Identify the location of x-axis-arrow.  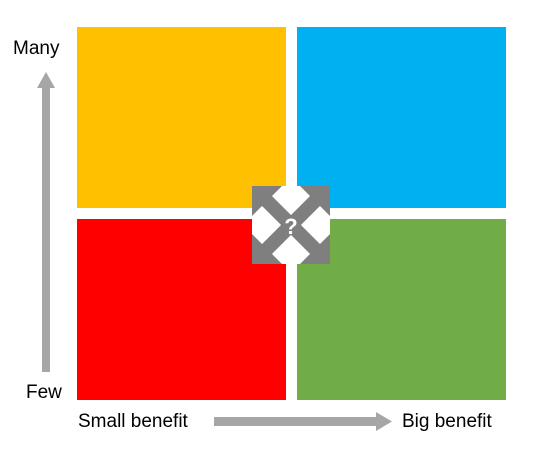
(303, 421).